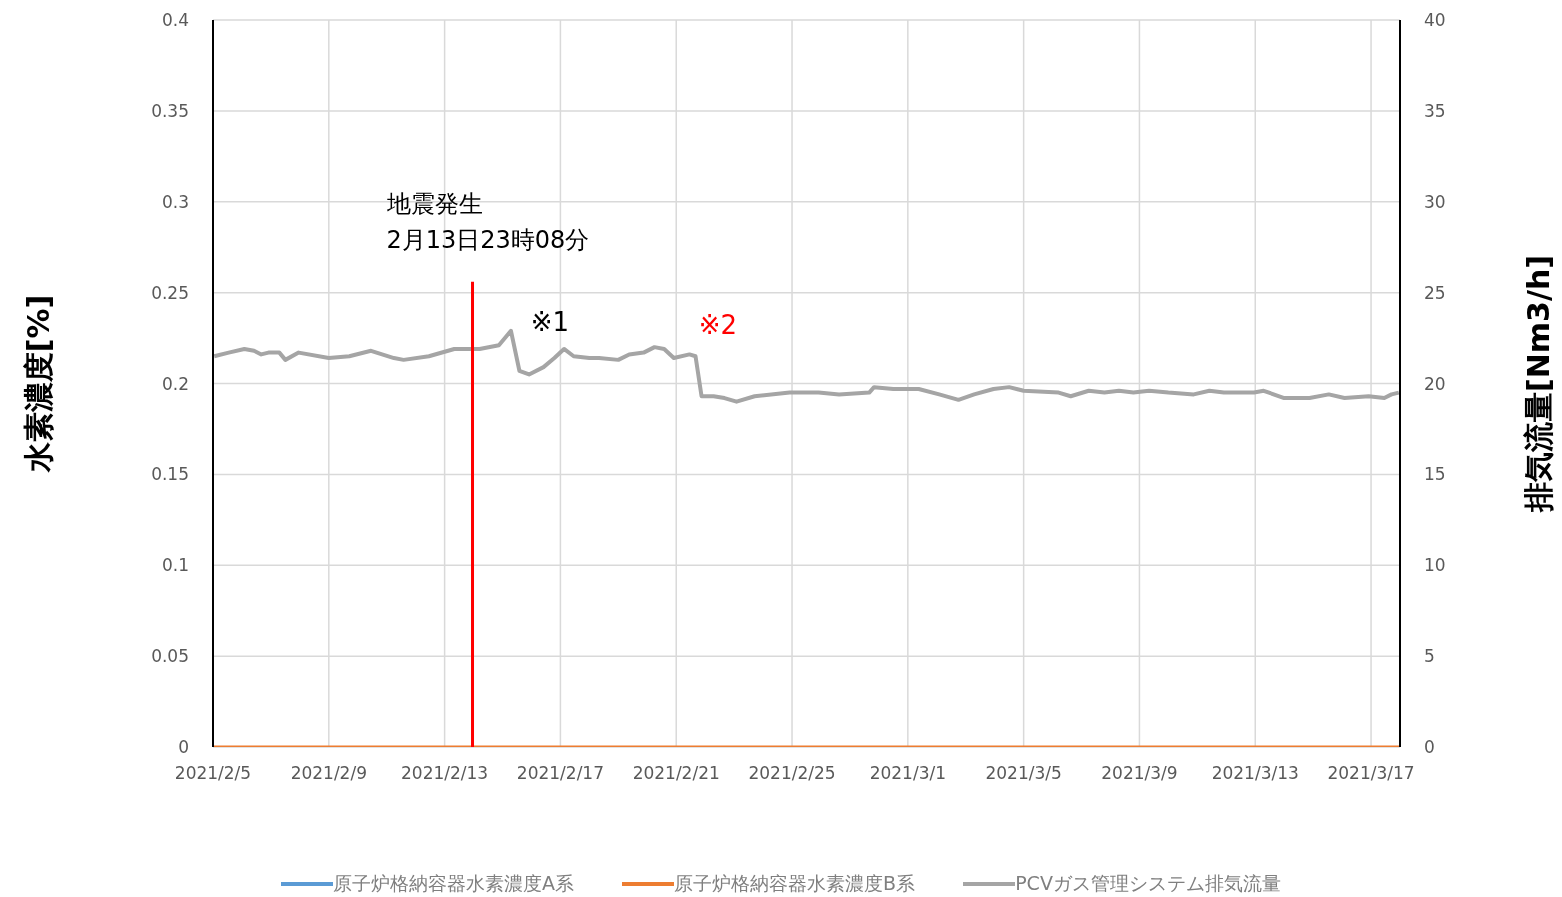 This screenshot has height=897, width=1562. I want to click on y2-tick-label: 40, so click(1435, 20).